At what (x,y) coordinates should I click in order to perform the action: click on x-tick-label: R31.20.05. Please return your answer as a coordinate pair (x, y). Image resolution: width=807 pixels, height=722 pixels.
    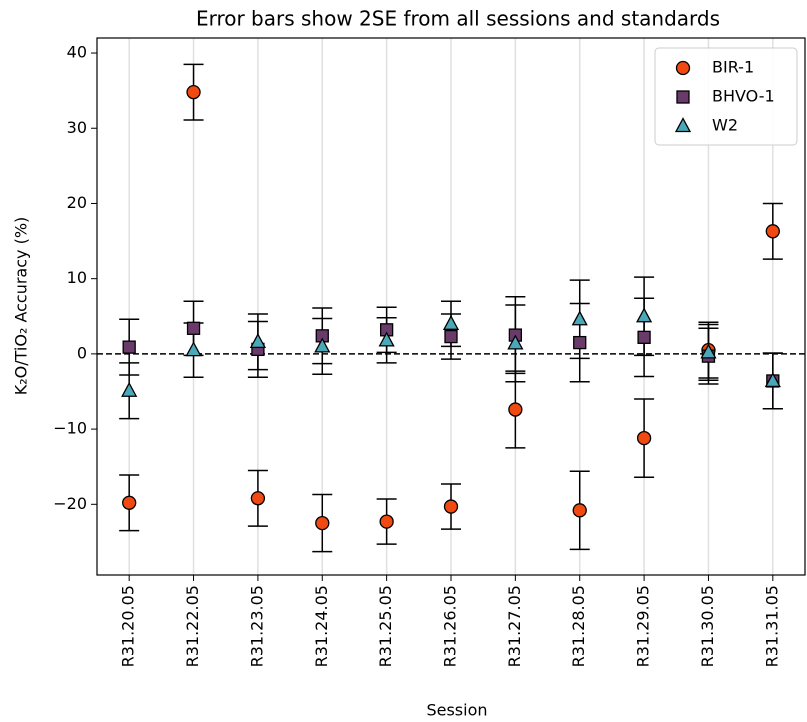
    Looking at the image, I should click on (128, 626).